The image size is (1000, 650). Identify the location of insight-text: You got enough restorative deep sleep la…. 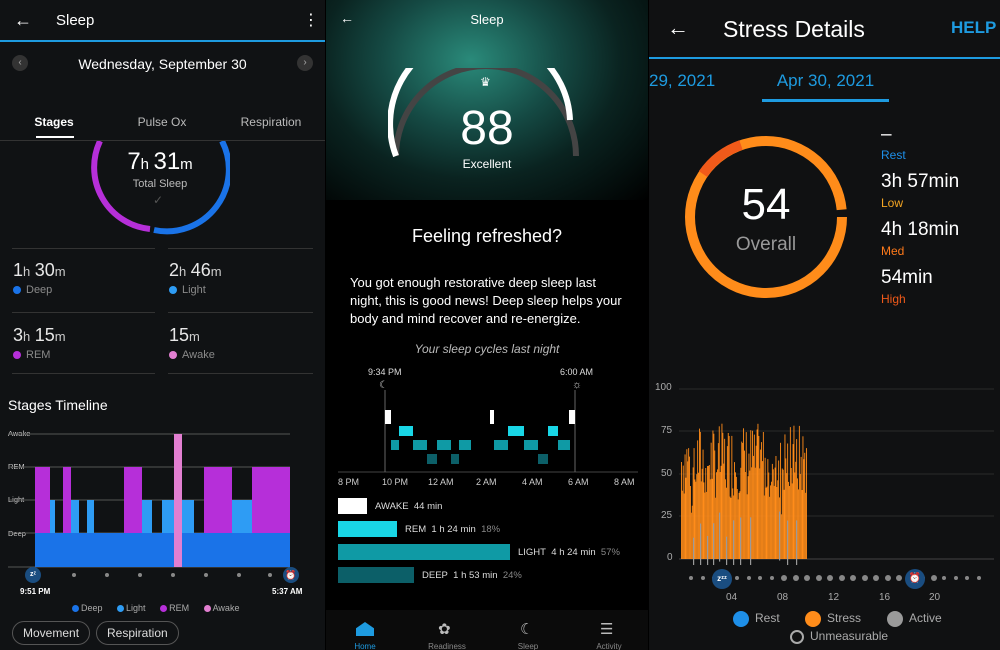
(486, 300).